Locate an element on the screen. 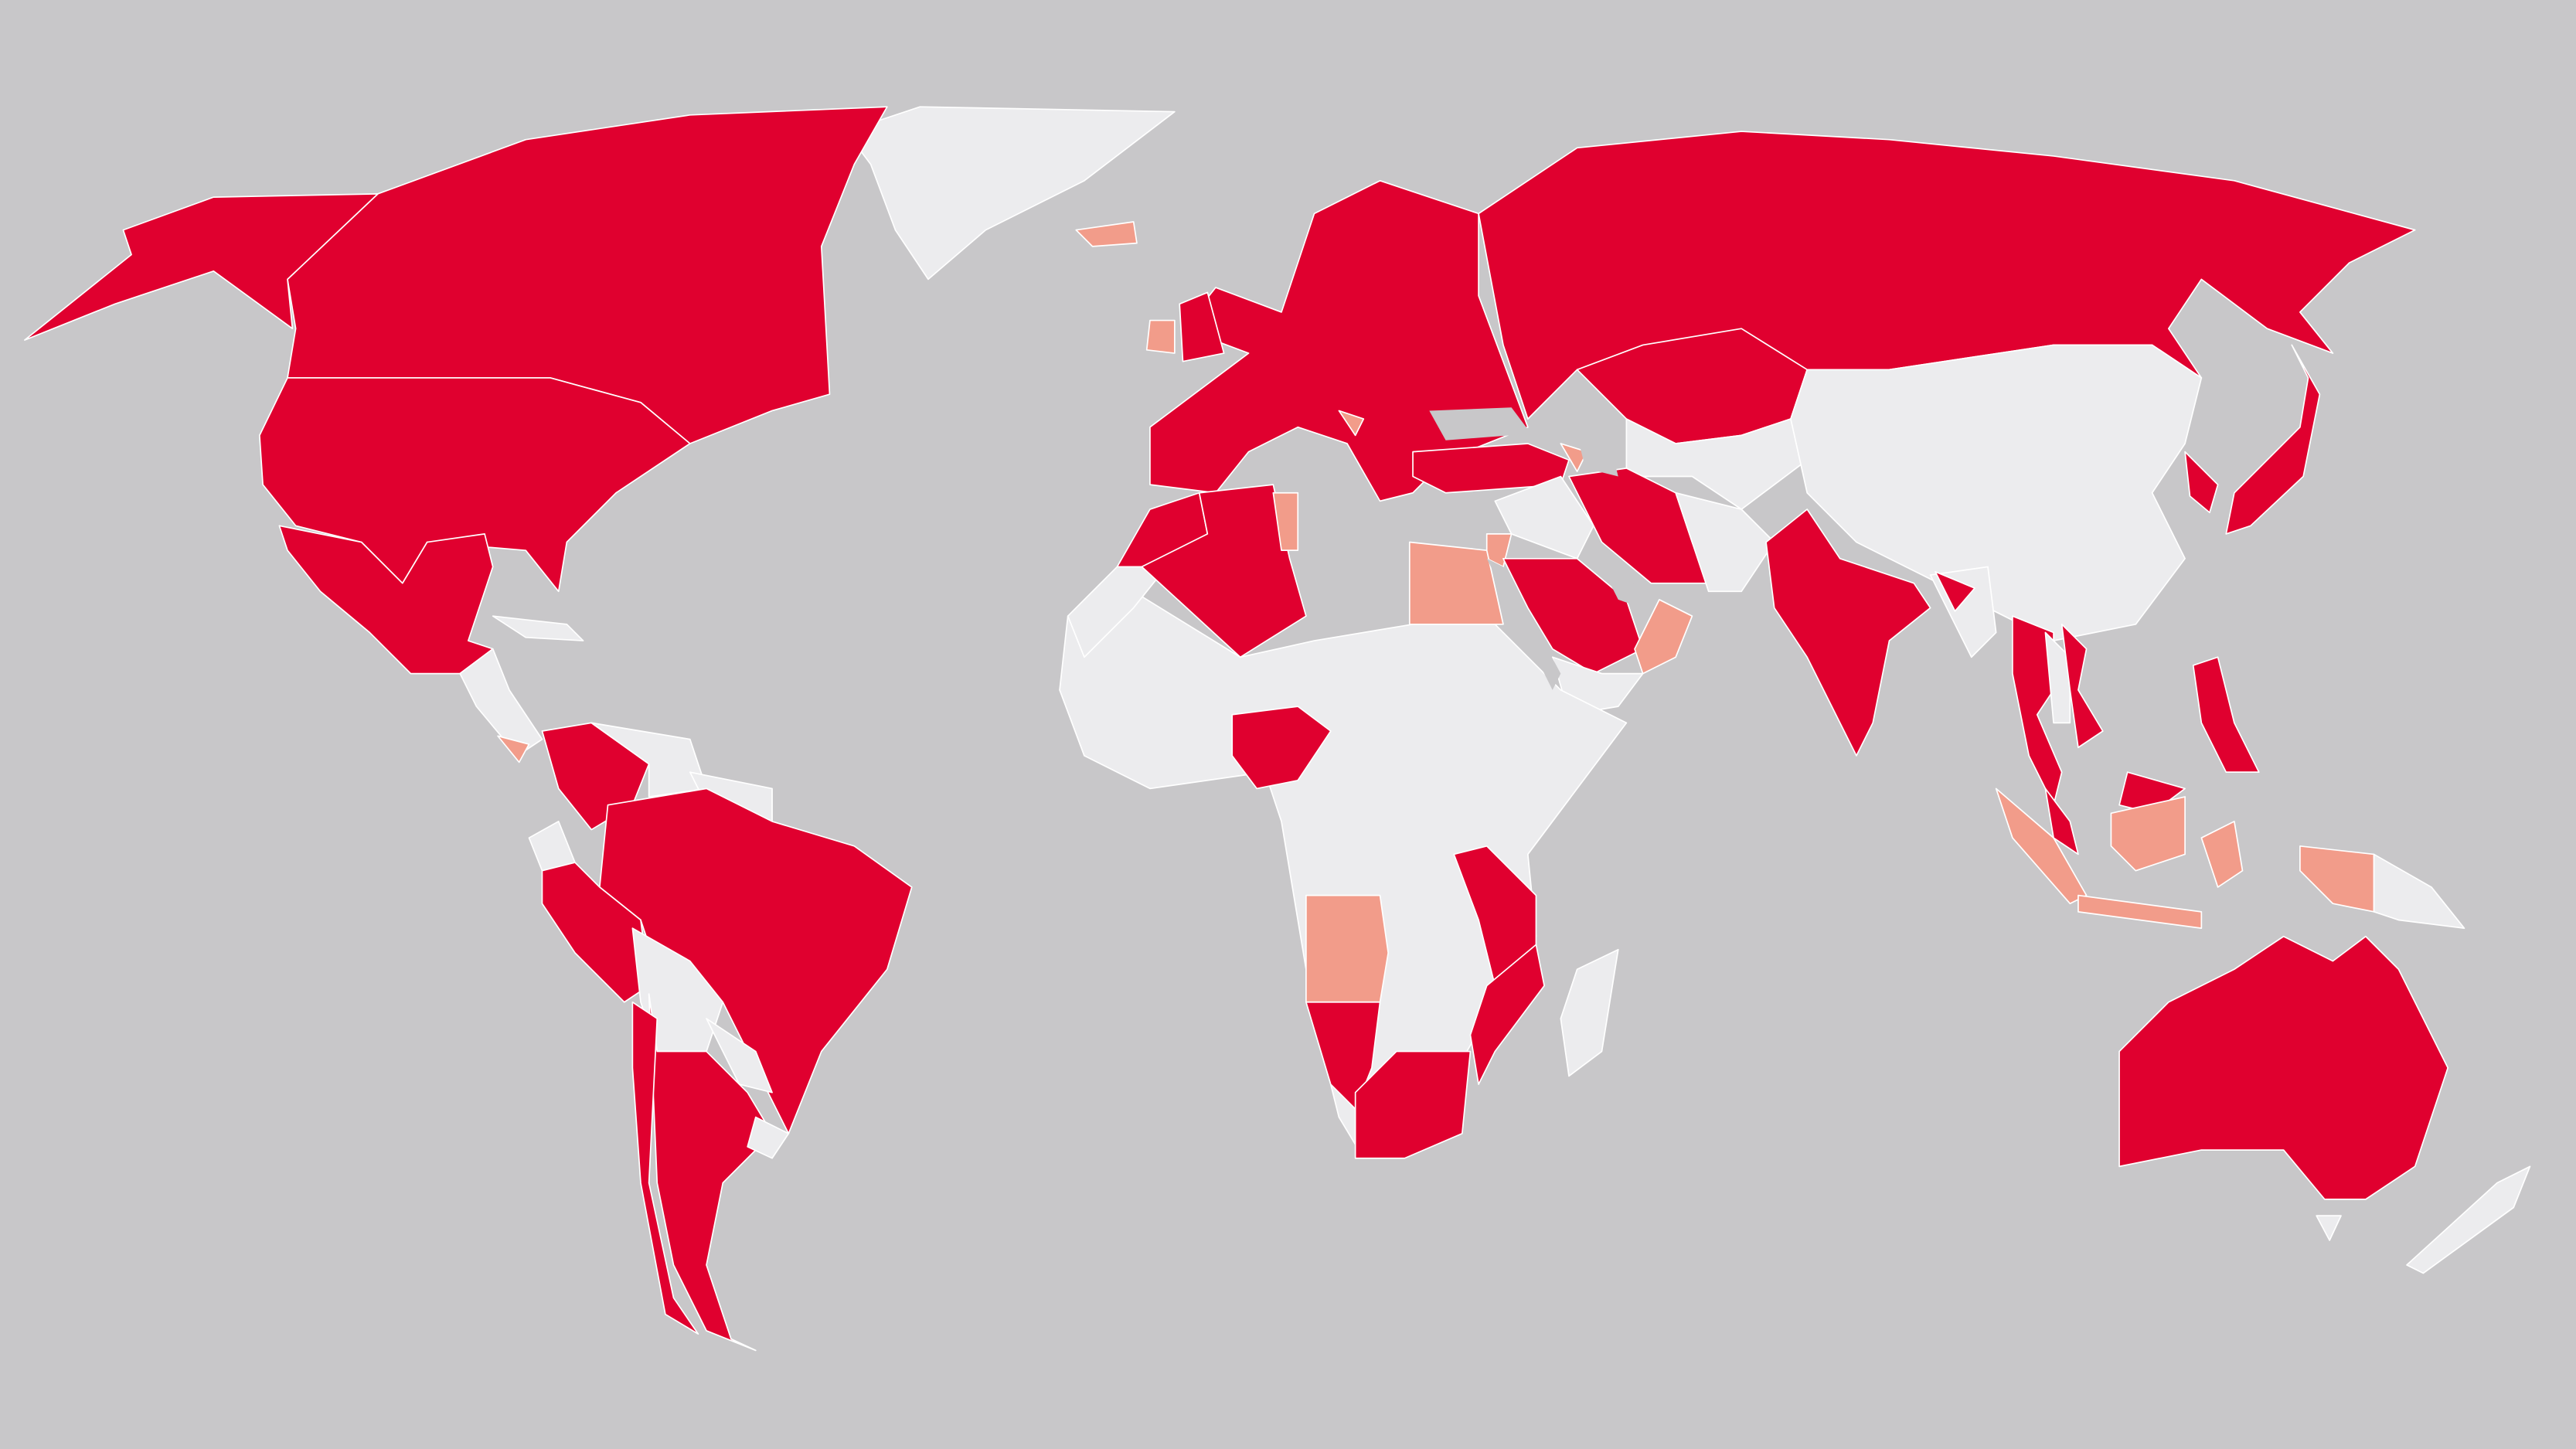  region-costa-rica is located at coordinates (513, 749).